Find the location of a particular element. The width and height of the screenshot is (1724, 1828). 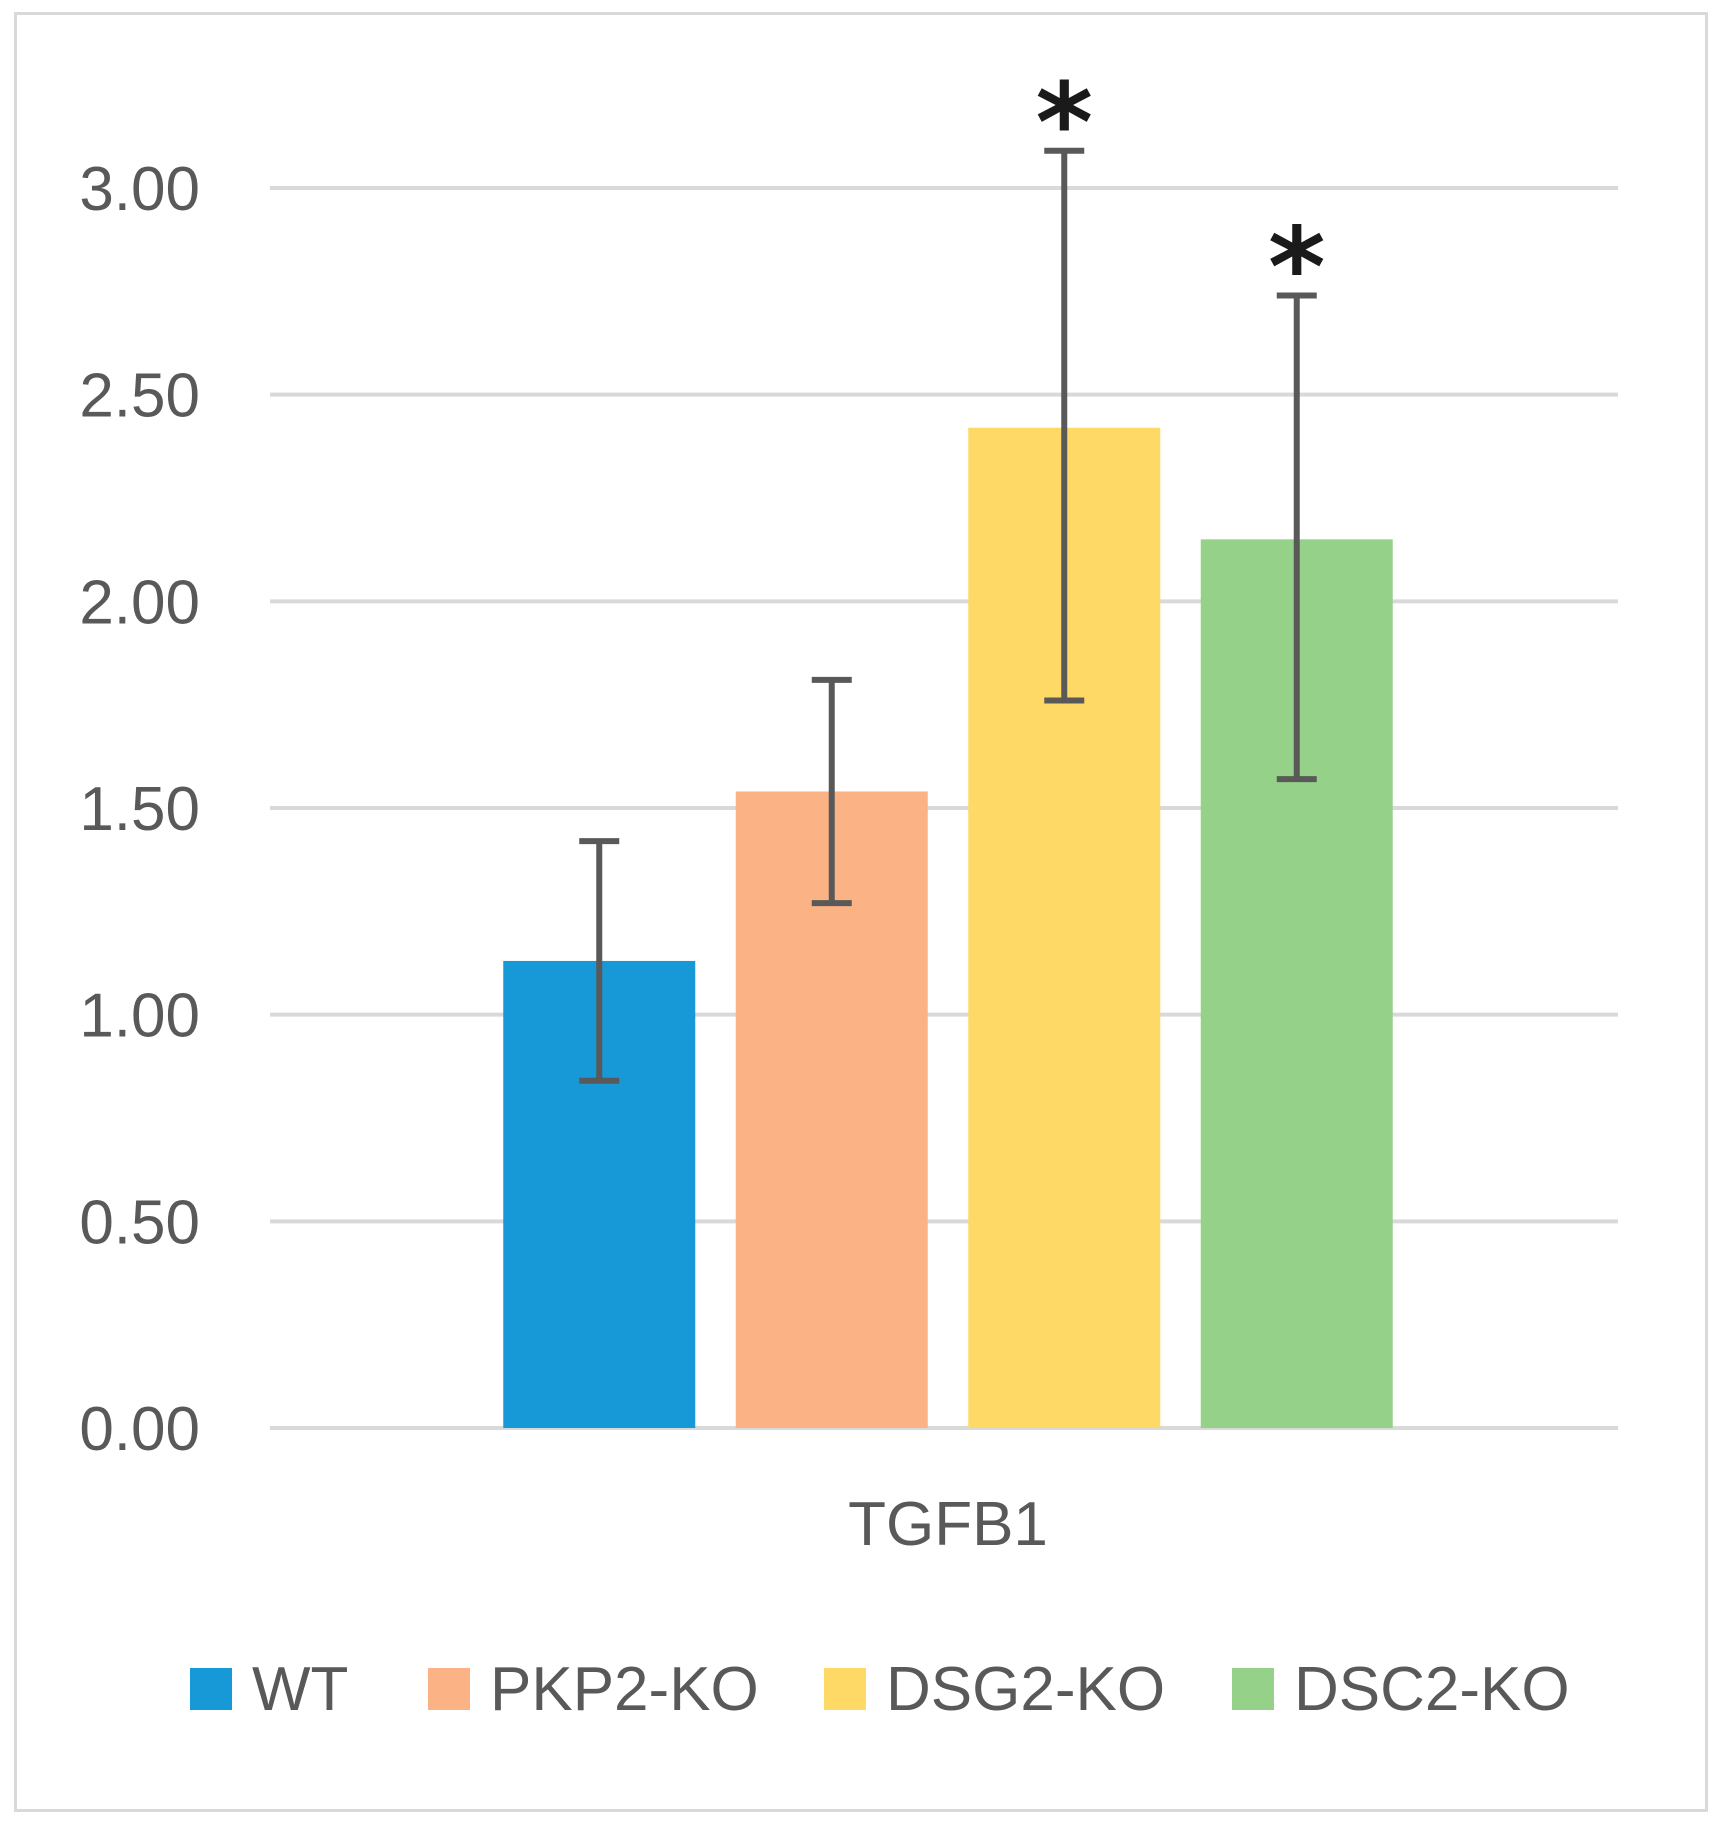

y-tick-label: 0.00 is located at coordinates (139, 1429).